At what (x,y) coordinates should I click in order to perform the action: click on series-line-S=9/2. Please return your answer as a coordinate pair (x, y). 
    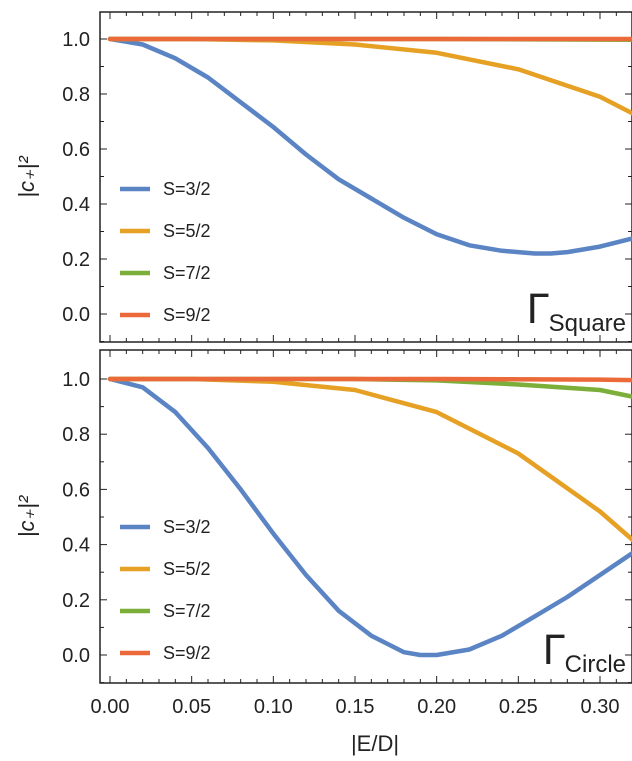
    Looking at the image, I should click on (369, 379).